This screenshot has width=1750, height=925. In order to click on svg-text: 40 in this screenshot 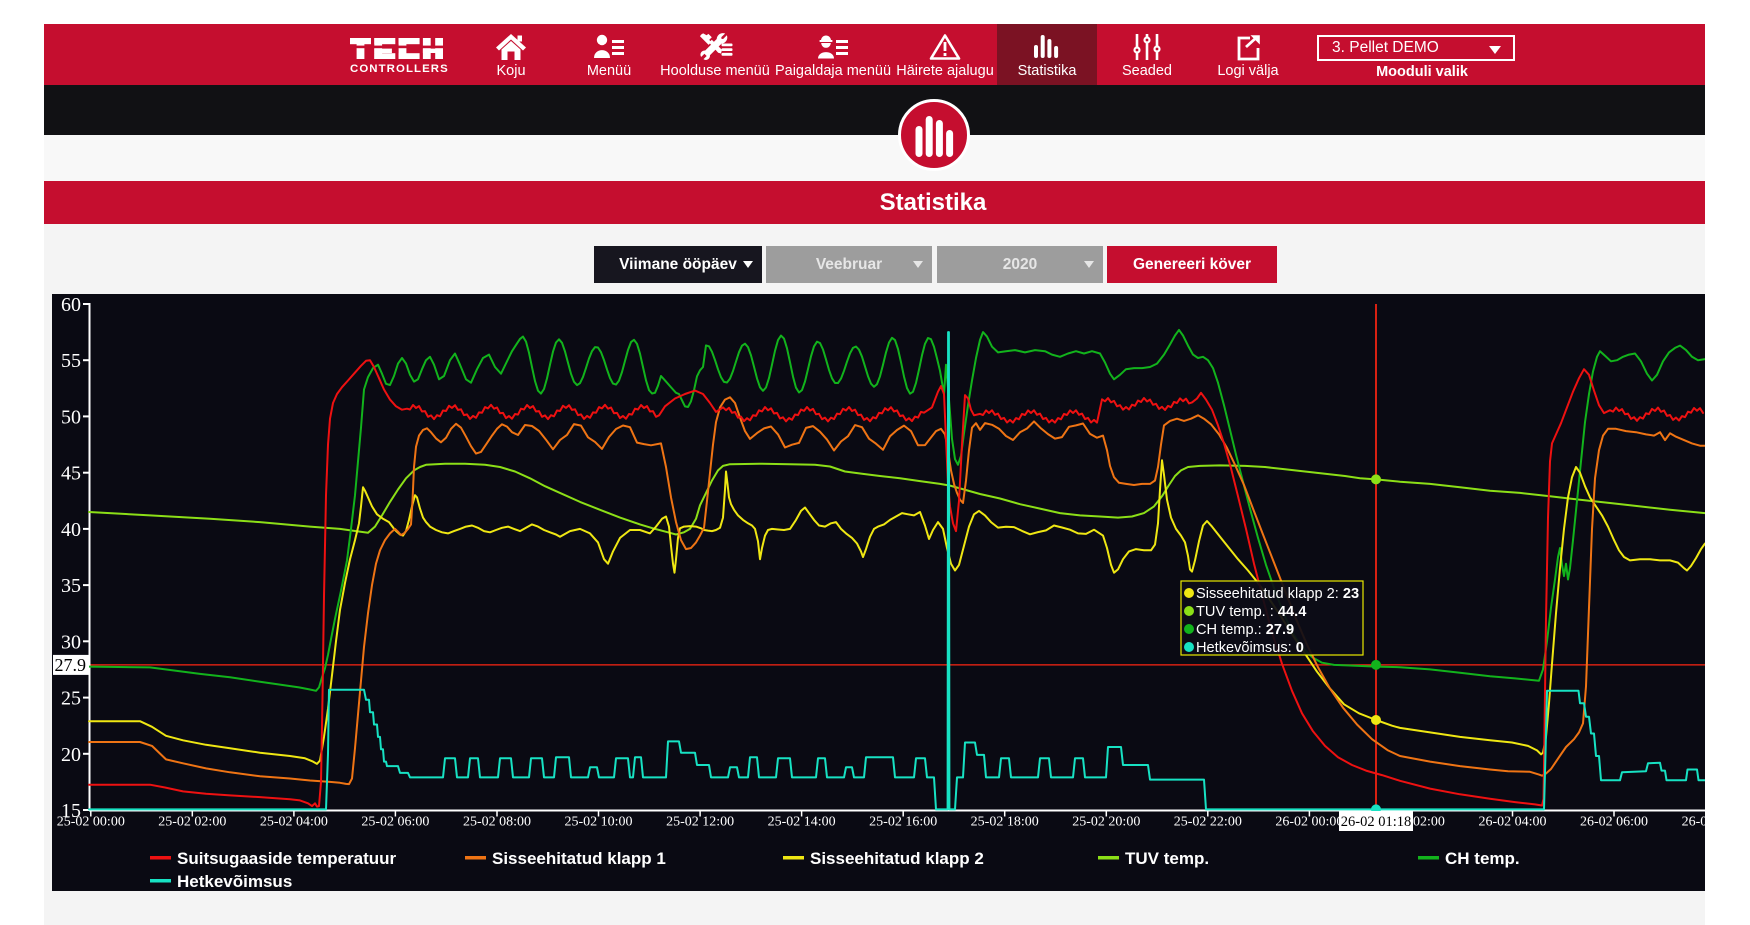, I will do `click(71, 530)`.